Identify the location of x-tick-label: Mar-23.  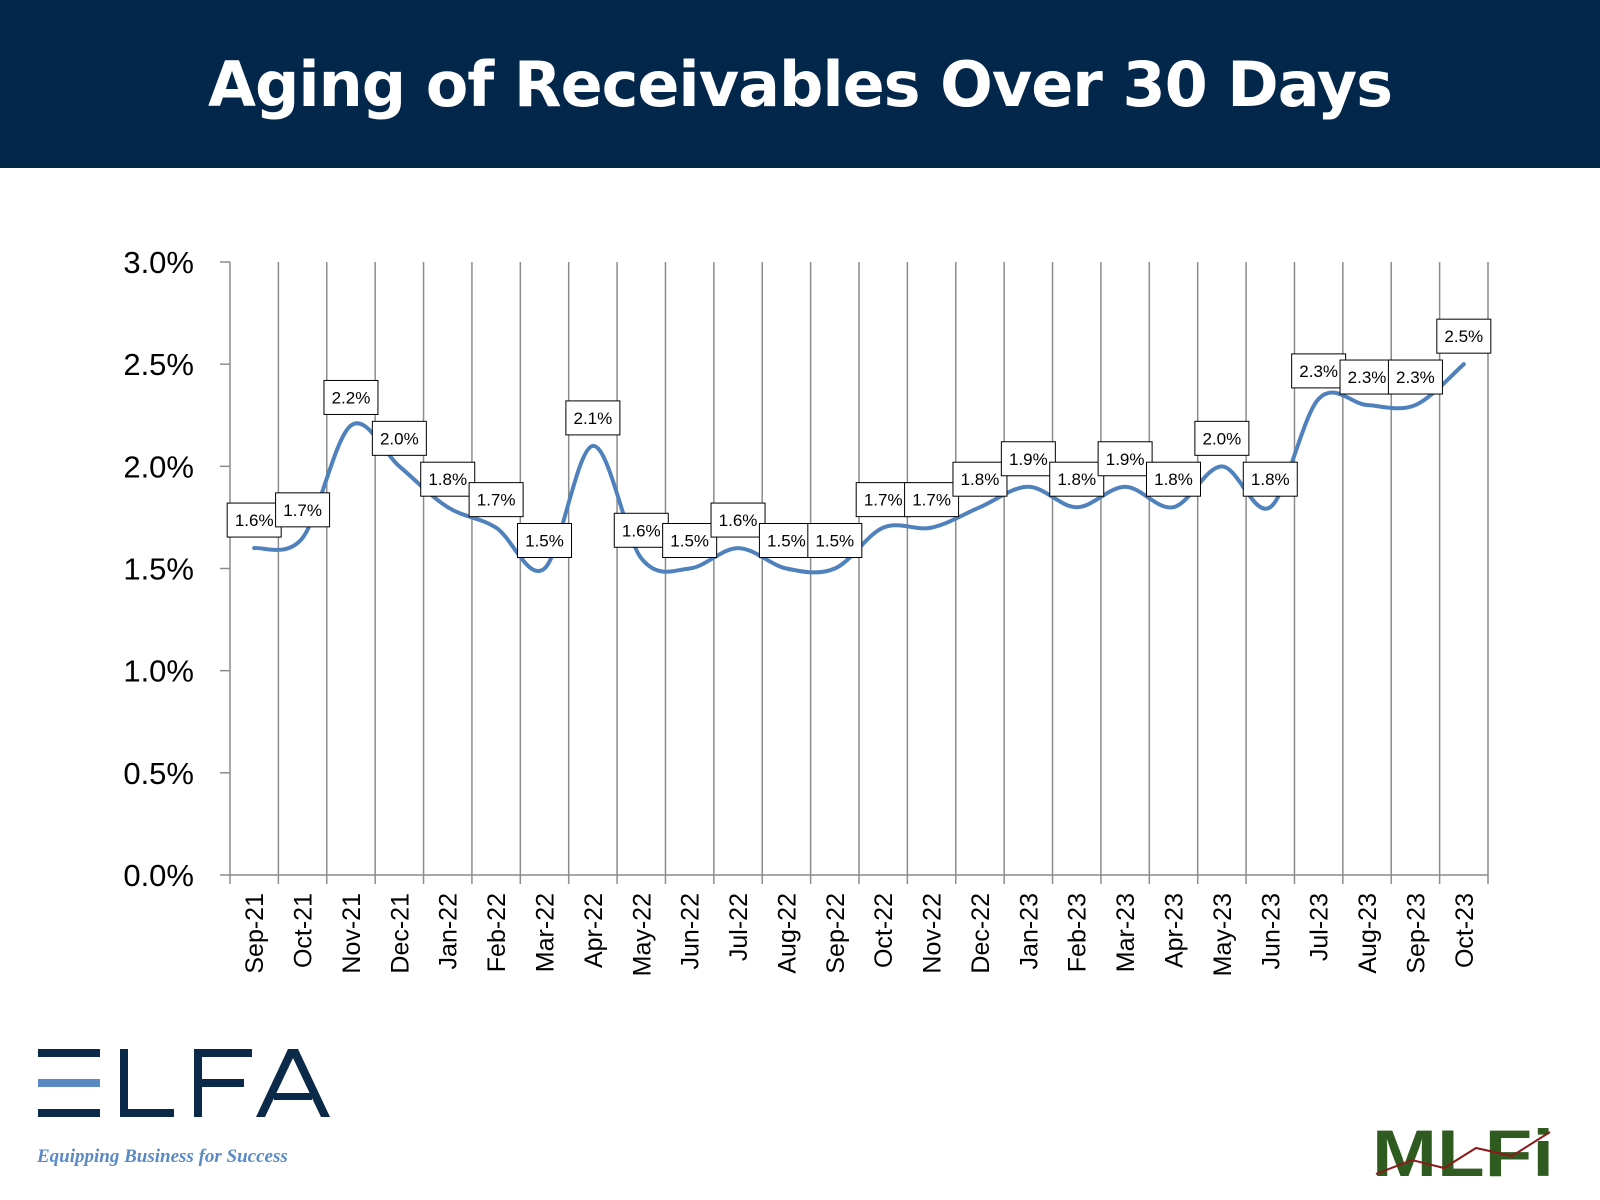
(1126, 932).